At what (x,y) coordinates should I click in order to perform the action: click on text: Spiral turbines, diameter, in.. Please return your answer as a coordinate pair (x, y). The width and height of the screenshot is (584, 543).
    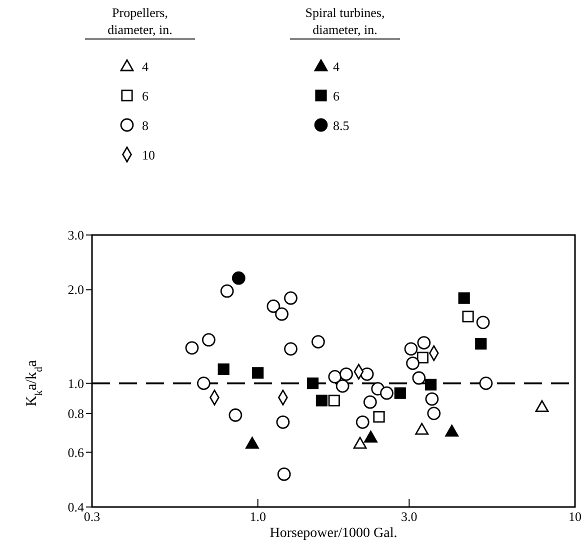
    Looking at the image, I should click on (345, 21).